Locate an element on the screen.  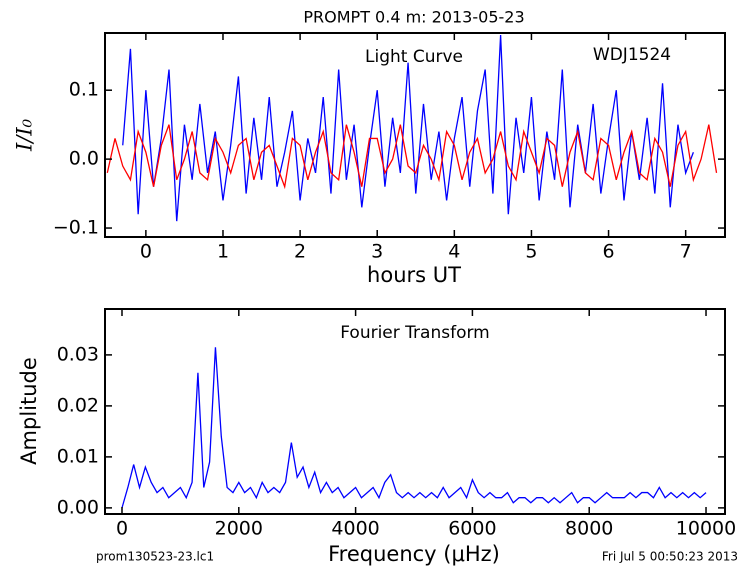
x-tick-label: 10000 is located at coordinates (706, 529).